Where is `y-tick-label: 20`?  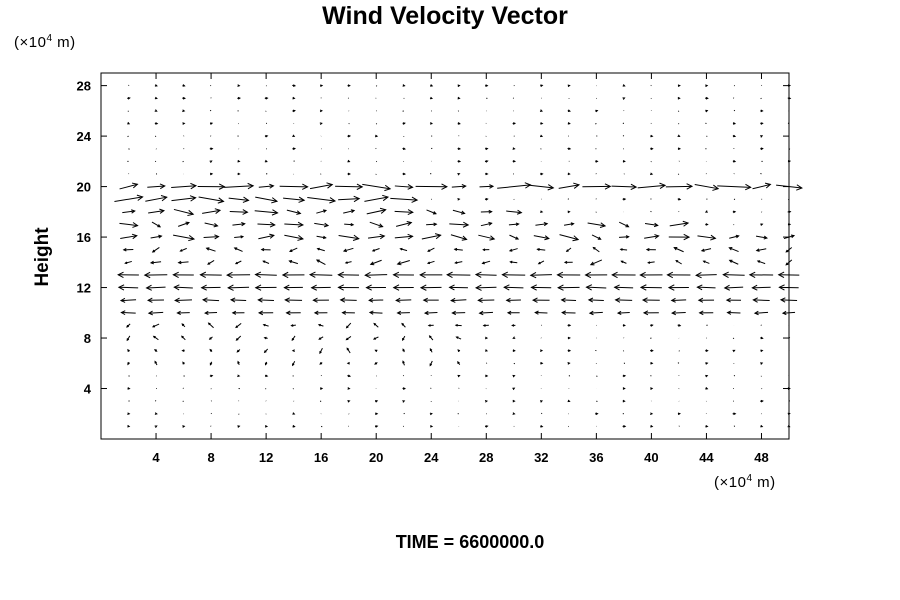 y-tick-label: 20 is located at coordinates (84, 187).